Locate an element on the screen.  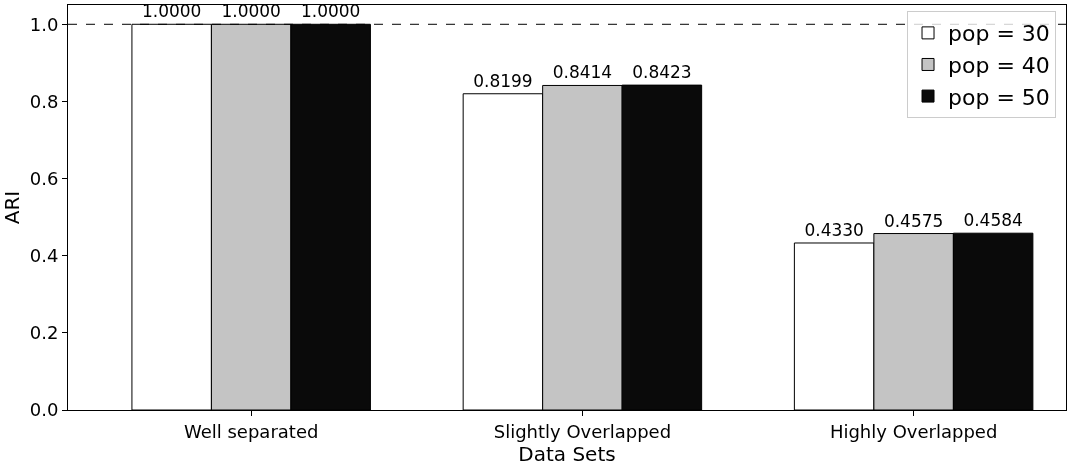
y-tick-label: 0.2 is located at coordinates (44, 333).